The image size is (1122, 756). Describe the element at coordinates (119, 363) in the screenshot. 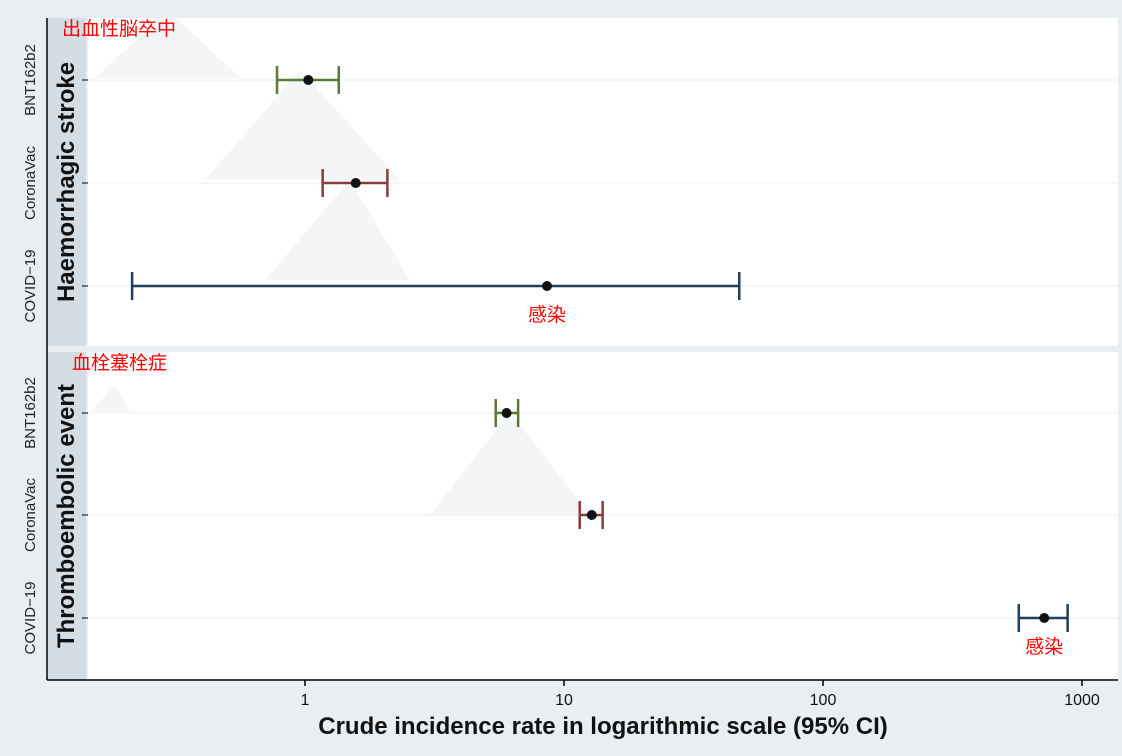

I see `panel-annotation: 血栓塞栓症` at that location.